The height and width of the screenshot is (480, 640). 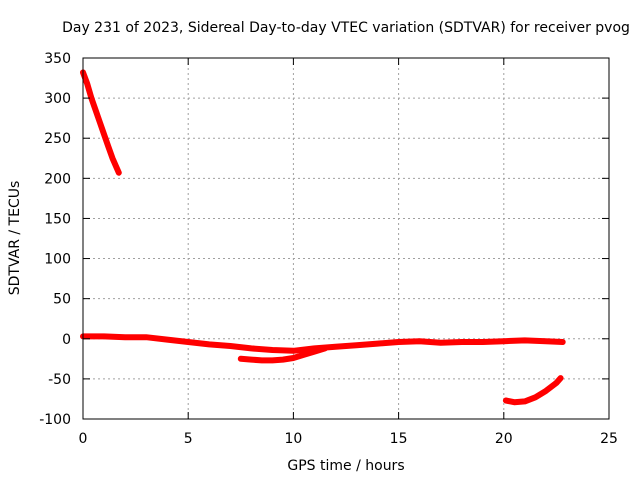 I want to click on y-tick-label: 150, so click(x=57, y=219).